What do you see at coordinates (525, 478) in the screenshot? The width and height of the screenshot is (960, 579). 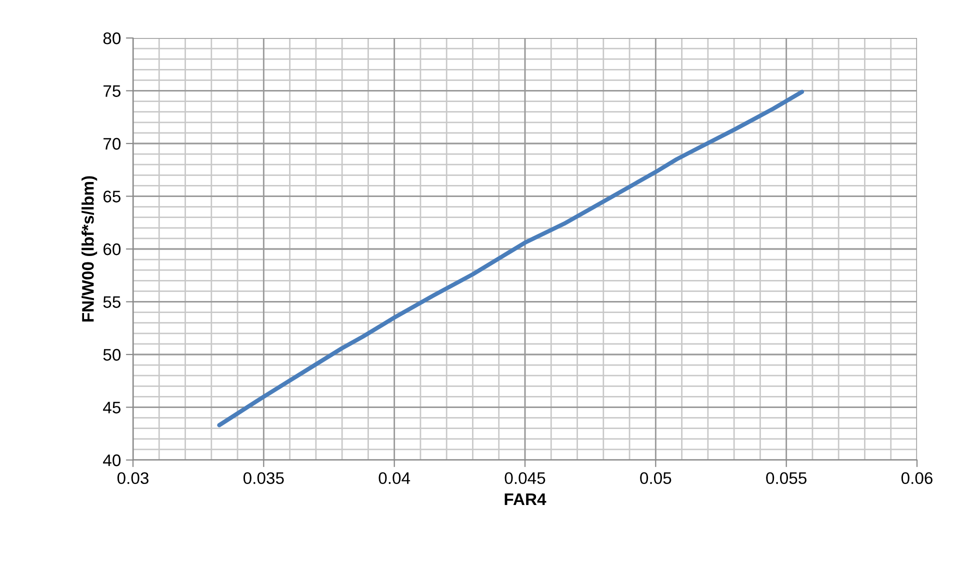 I see `x-tick-label: 0.045` at bounding box center [525, 478].